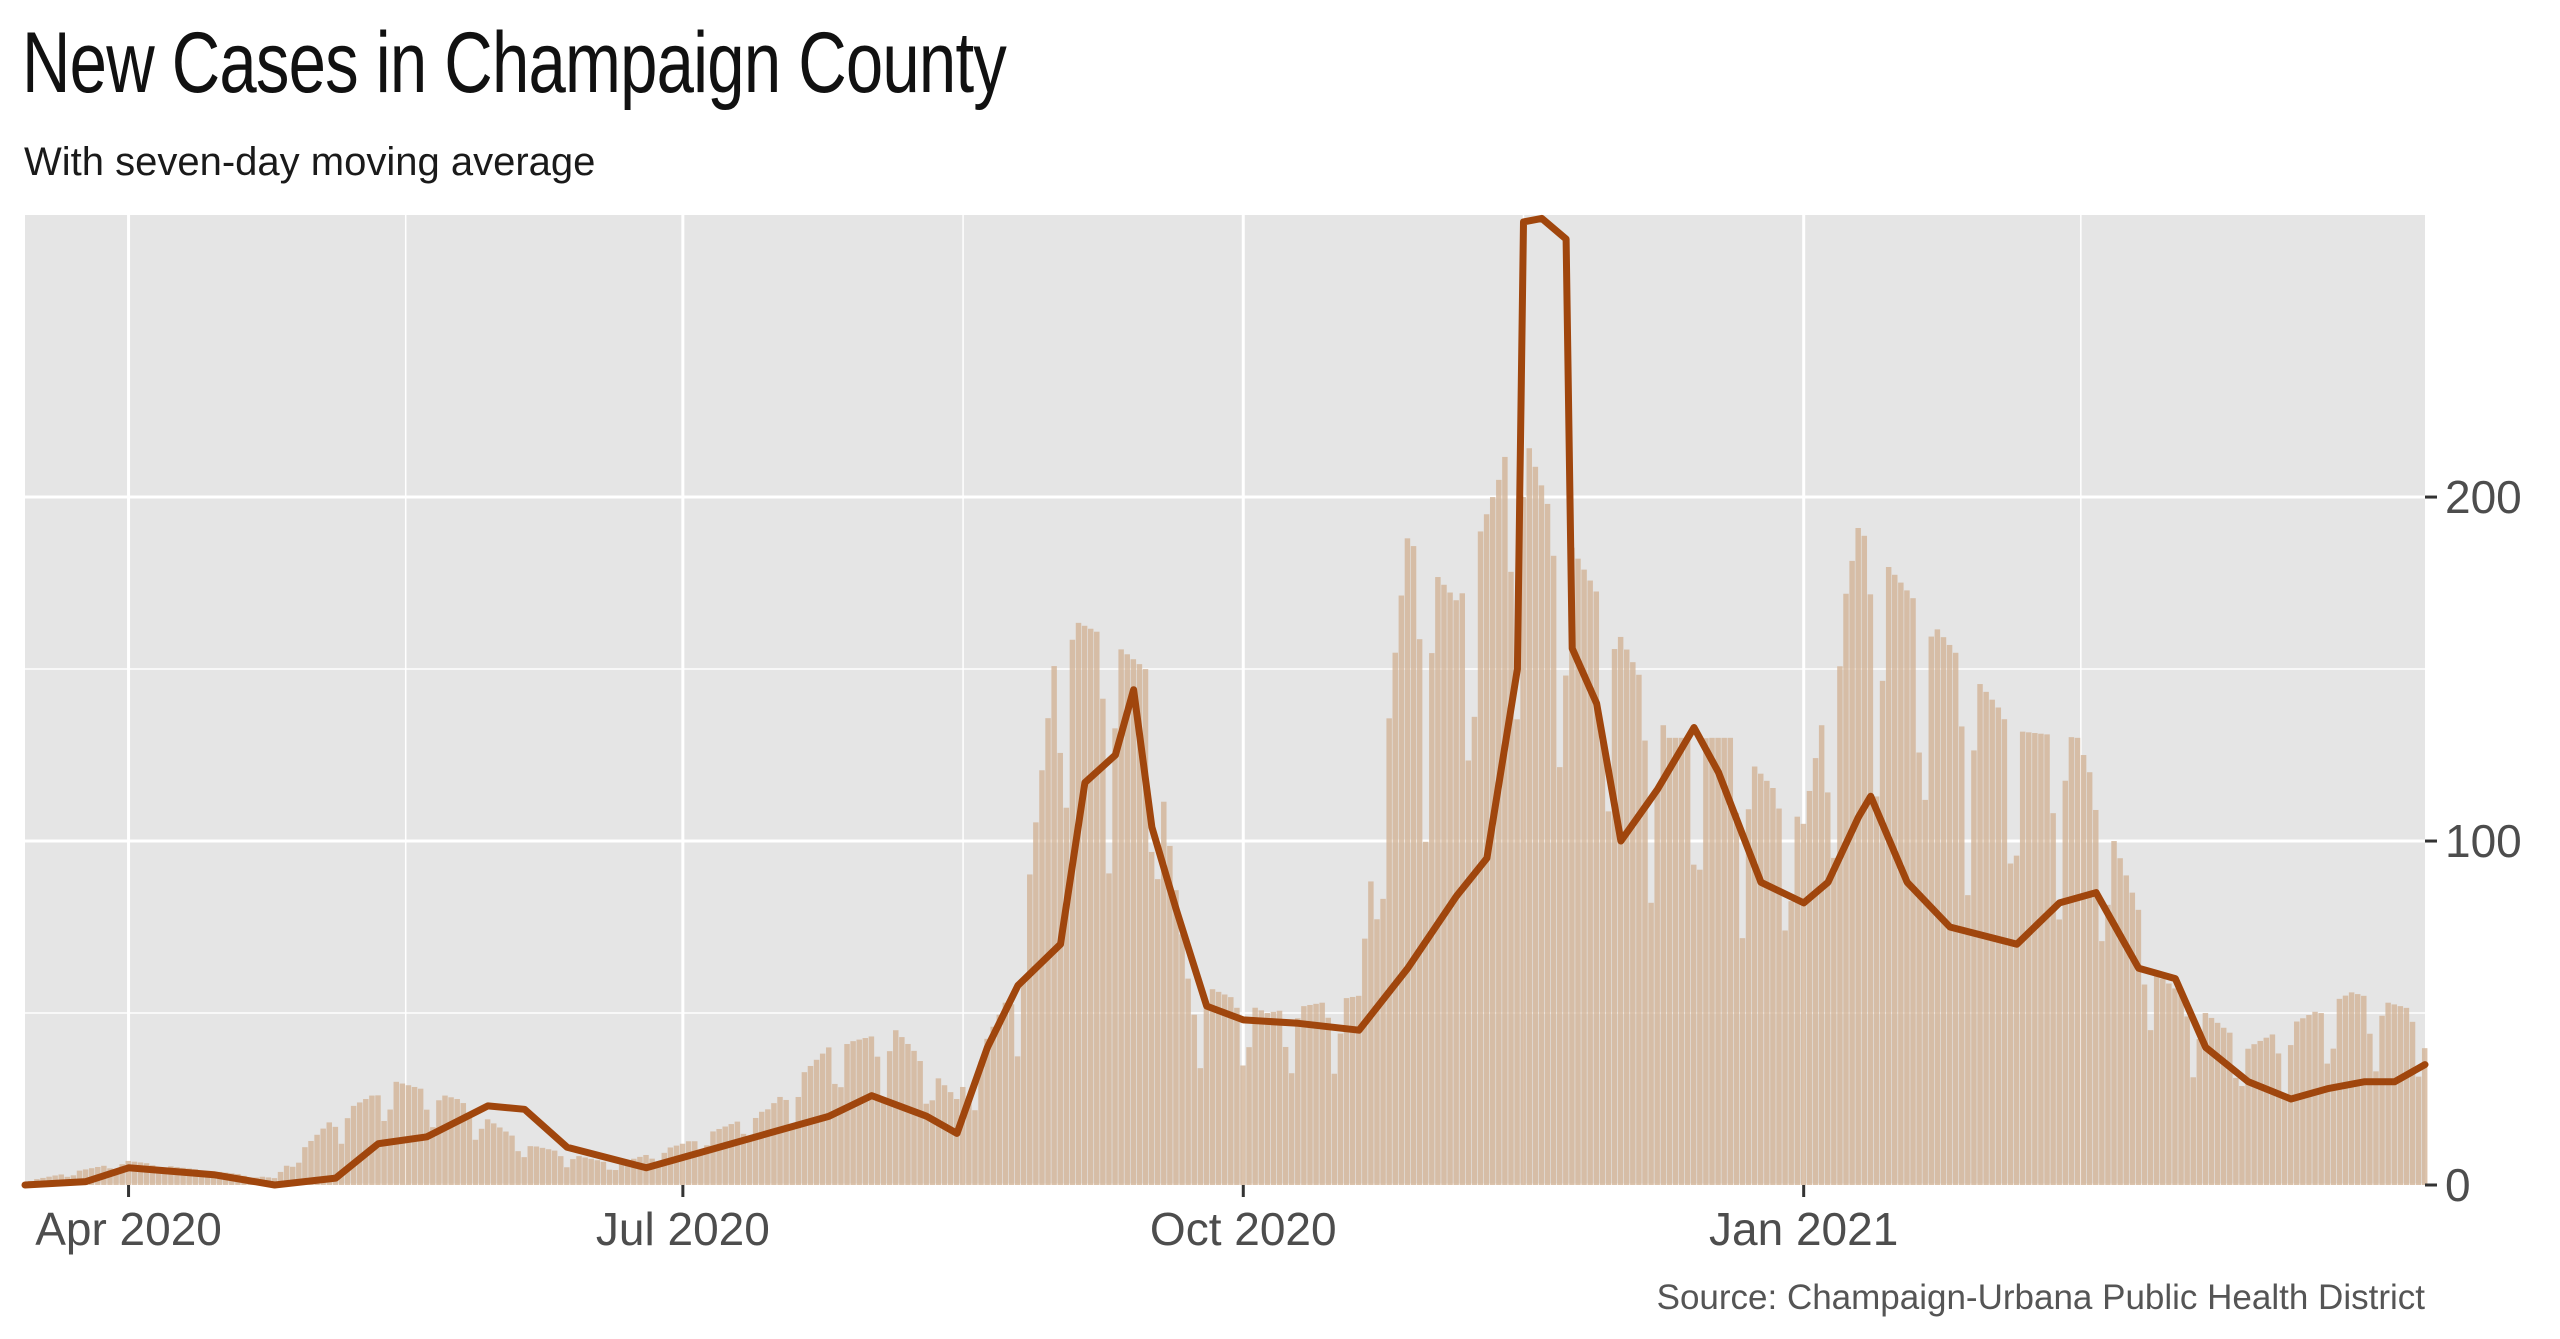  What do you see at coordinates (514, 63) in the screenshot?
I see `chart-title: New Cases in Champaign County` at bounding box center [514, 63].